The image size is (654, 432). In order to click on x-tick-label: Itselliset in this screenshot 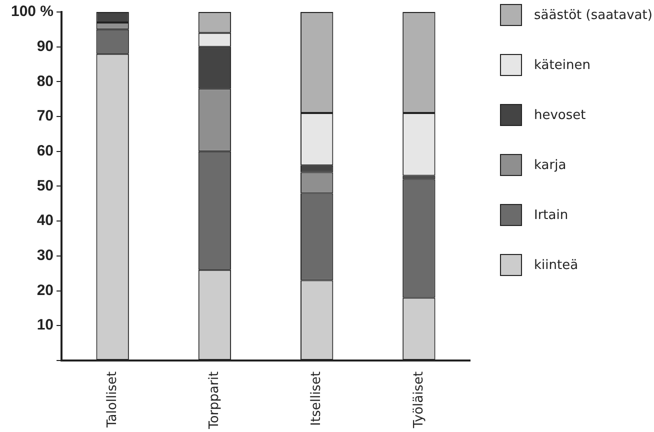, I will do `click(316, 398)`.